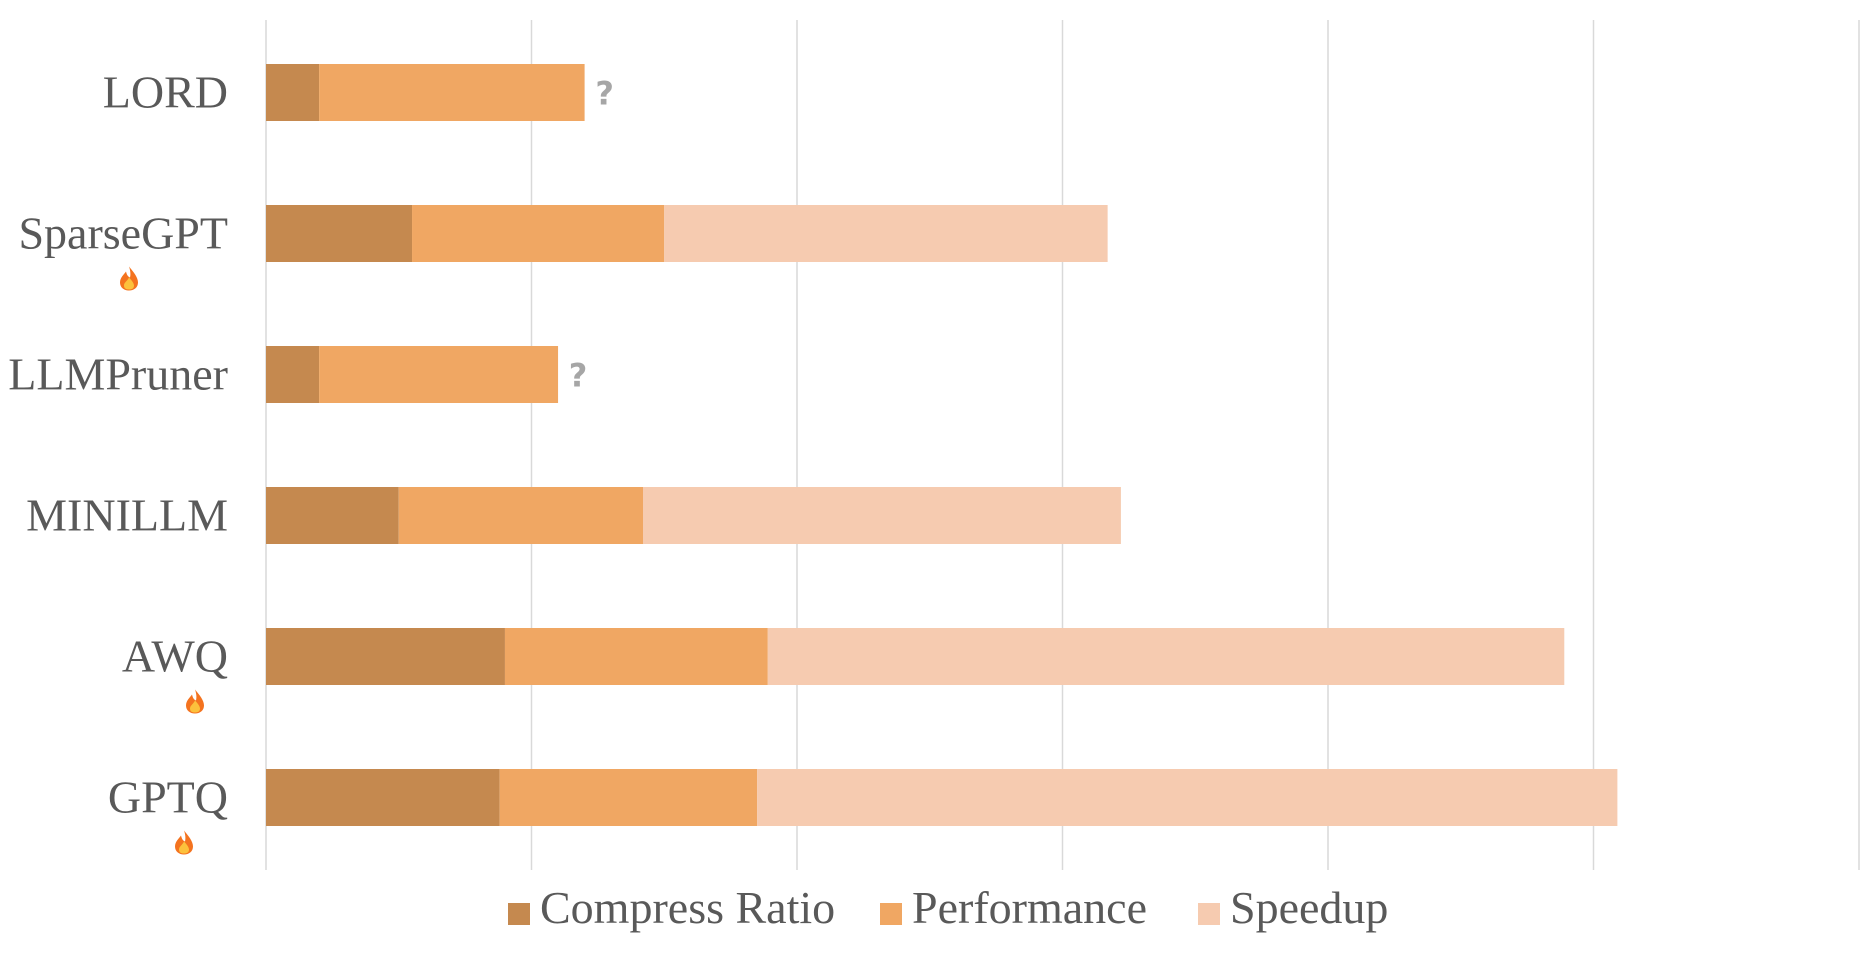  What do you see at coordinates (439, 374) in the screenshot?
I see `bar-llmpruner-performance` at bounding box center [439, 374].